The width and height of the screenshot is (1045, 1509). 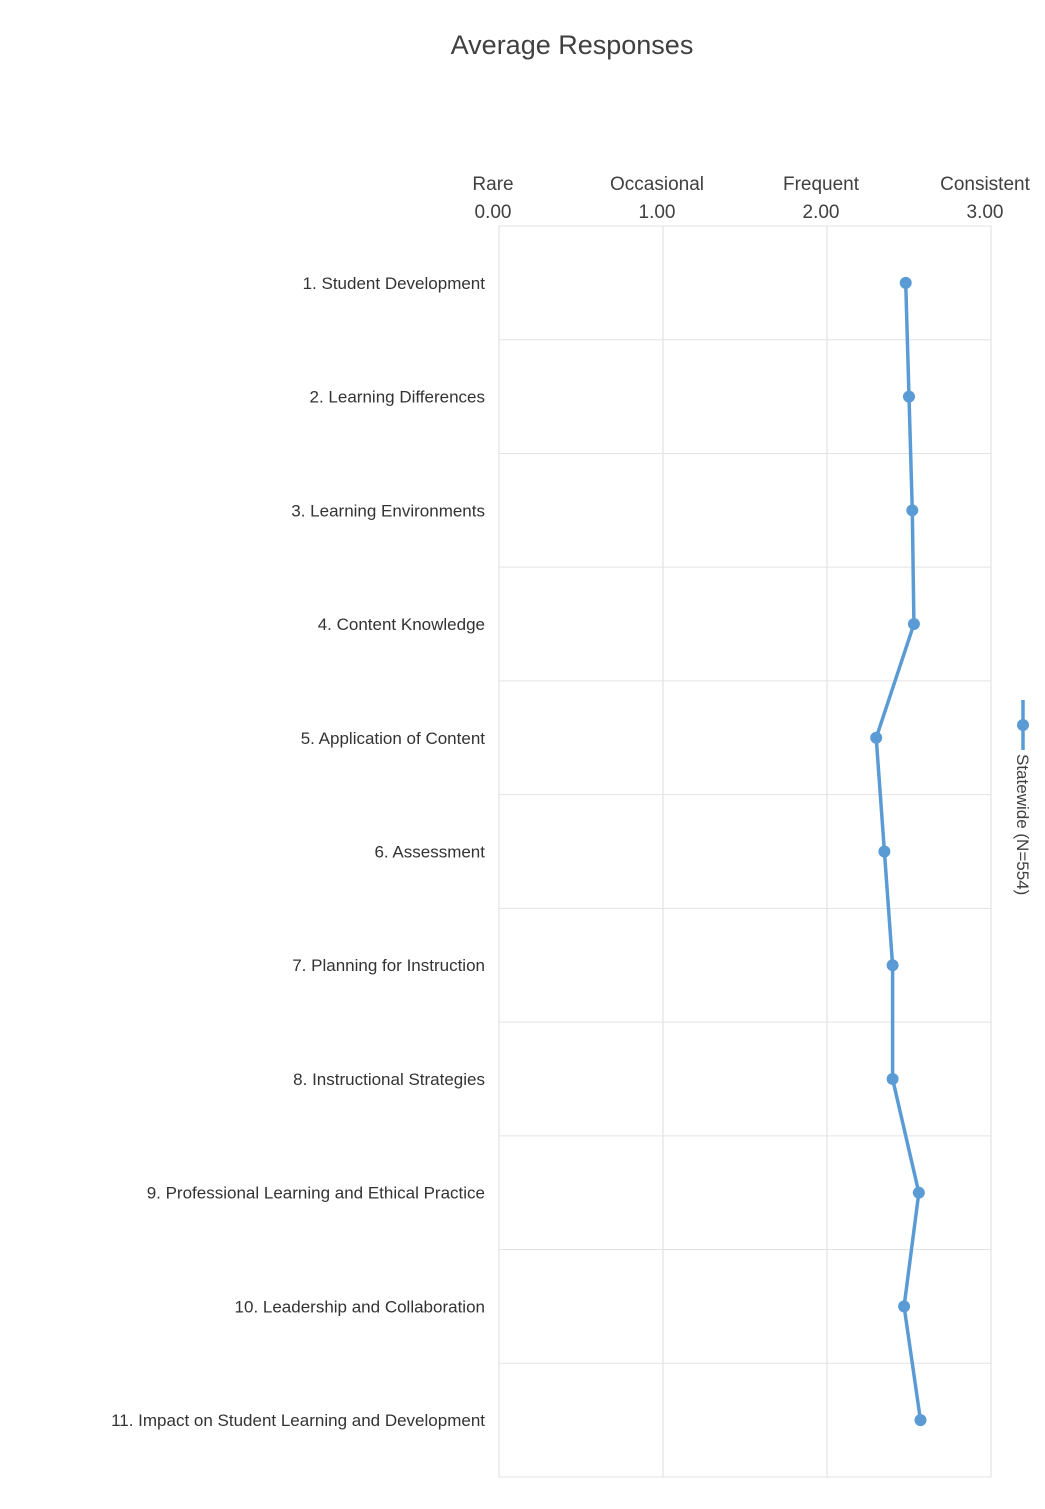 I want to click on x-tick-value: 0.00, so click(x=493, y=212).